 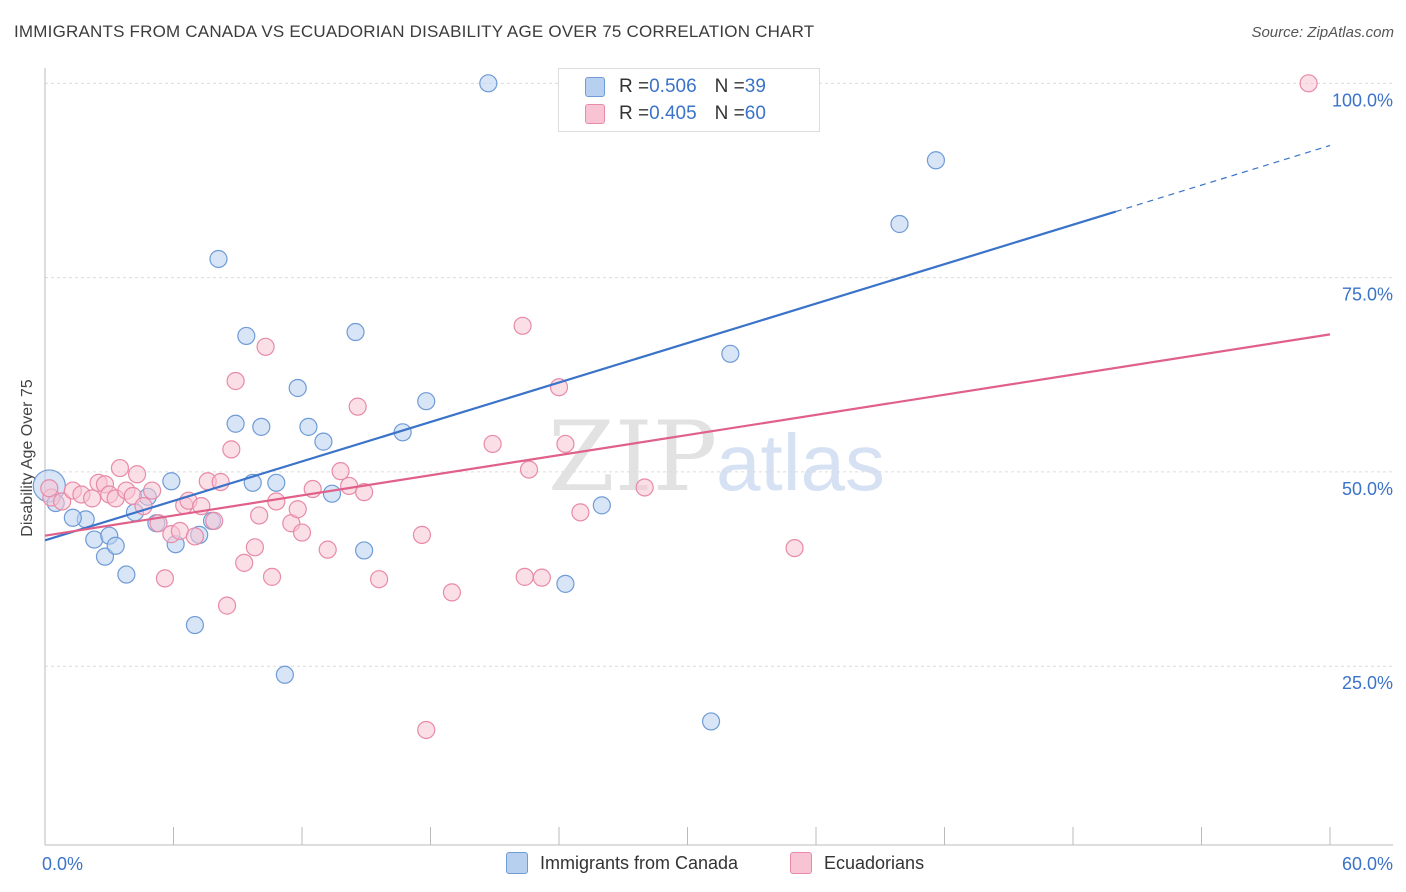 I want to click on watermark-atlas: atlas, so click(x=800, y=462).